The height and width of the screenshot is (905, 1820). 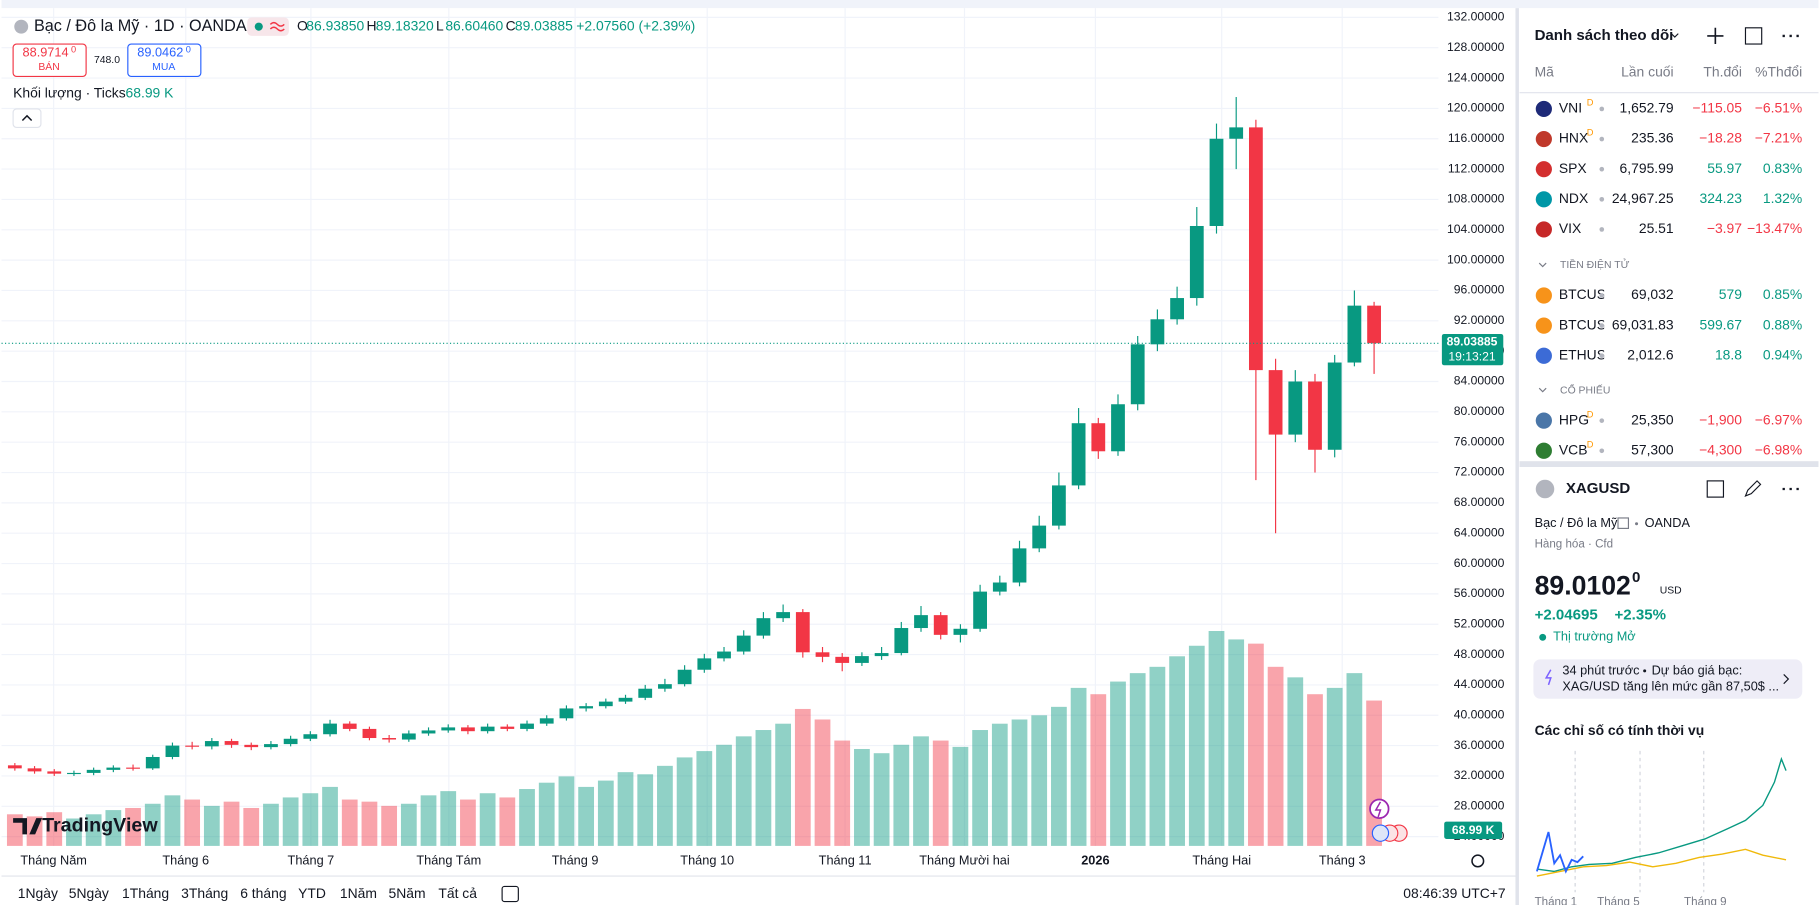 What do you see at coordinates (1573, 449) in the screenshot?
I see `row-symbol: VCB` at bounding box center [1573, 449].